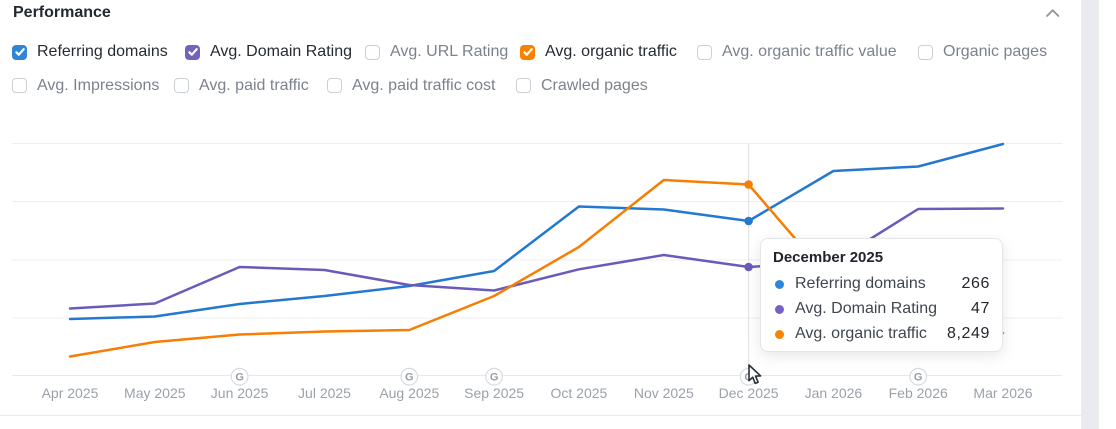  I want to click on svg-text: Sep 2025, so click(494, 393).